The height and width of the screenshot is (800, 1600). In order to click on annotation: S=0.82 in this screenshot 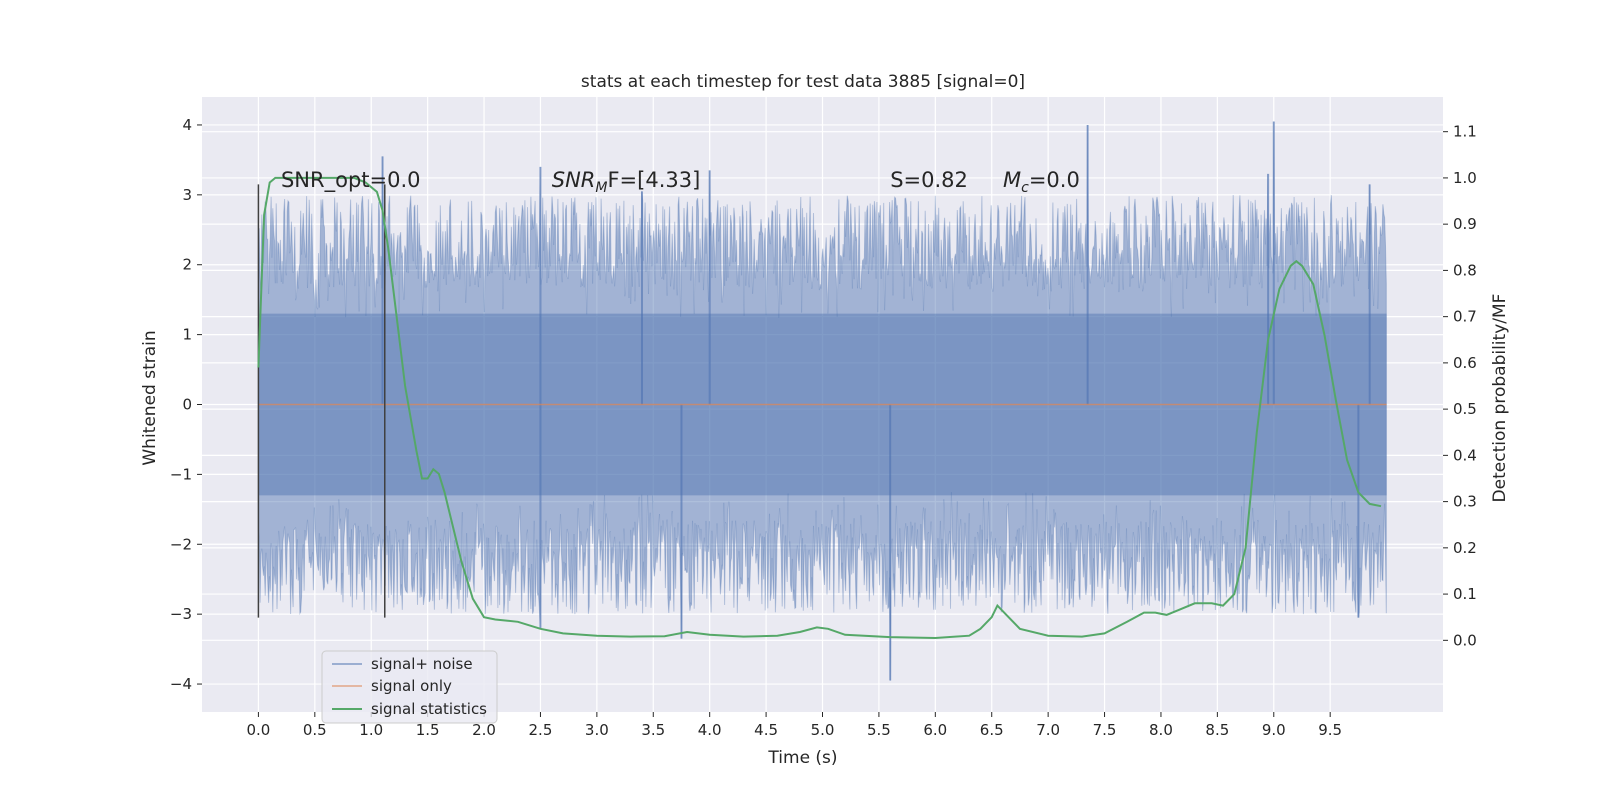, I will do `click(929, 180)`.